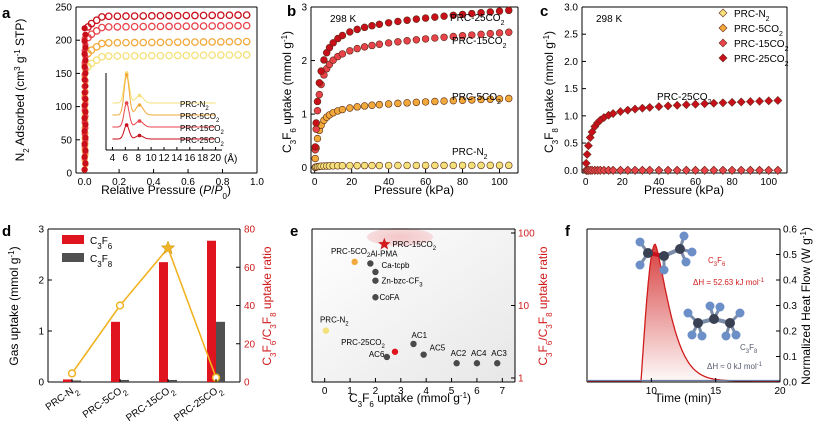 Image resolution: width=817 pixels, height=439 pixels. What do you see at coordinates (753, 38) in the screenshot?
I see `panel-c-legend: PRC-N2 PRC-5CO2 PRC-15CO2 PRC-25CO2` at bounding box center [753, 38].